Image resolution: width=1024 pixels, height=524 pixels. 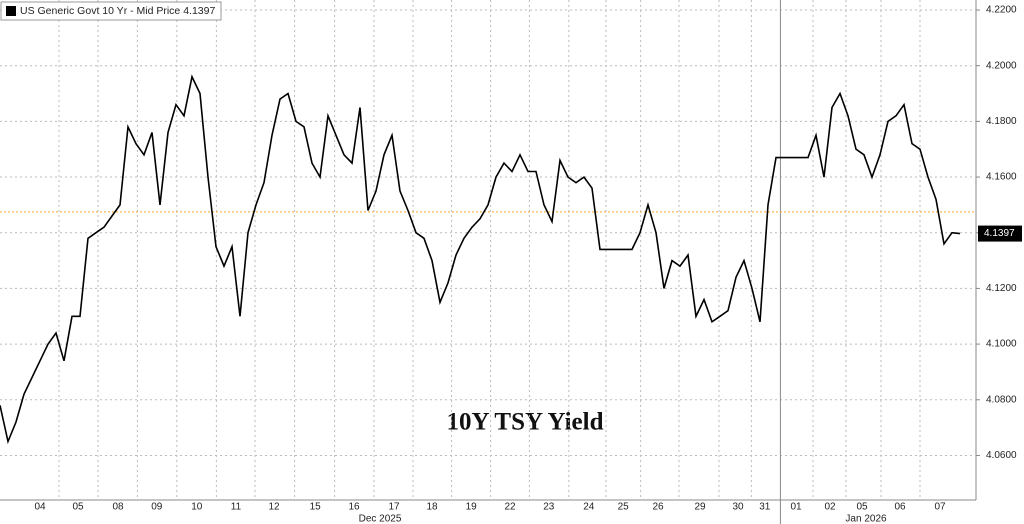 What do you see at coordinates (624, 507) in the screenshot?
I see `x-tick-label: 25` at bounding box center [624, 507].